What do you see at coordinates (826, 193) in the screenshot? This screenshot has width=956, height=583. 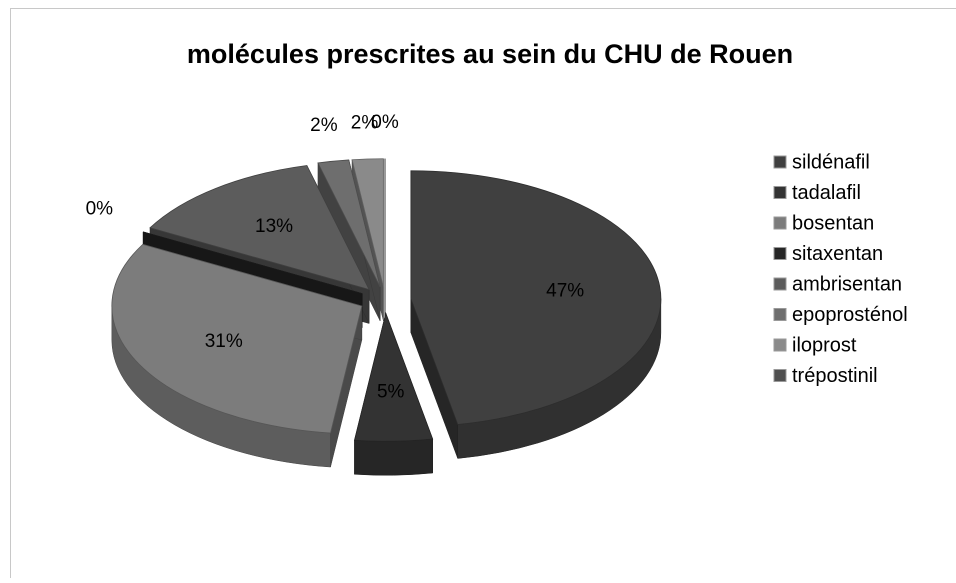 I see `legend-label: tadalafil` at bounding box center [826, 193].